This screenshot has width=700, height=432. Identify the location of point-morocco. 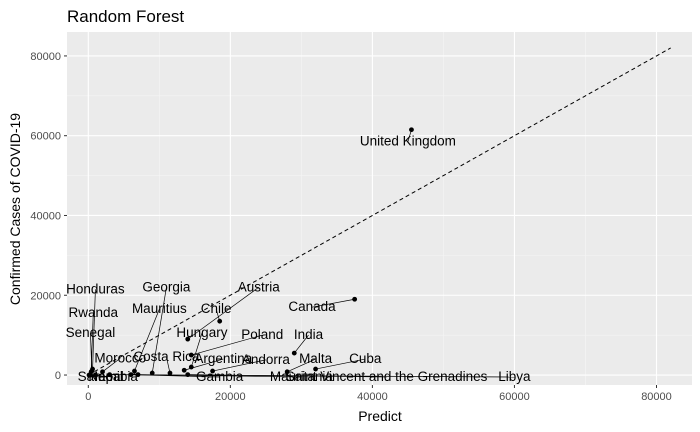
(102, 372).